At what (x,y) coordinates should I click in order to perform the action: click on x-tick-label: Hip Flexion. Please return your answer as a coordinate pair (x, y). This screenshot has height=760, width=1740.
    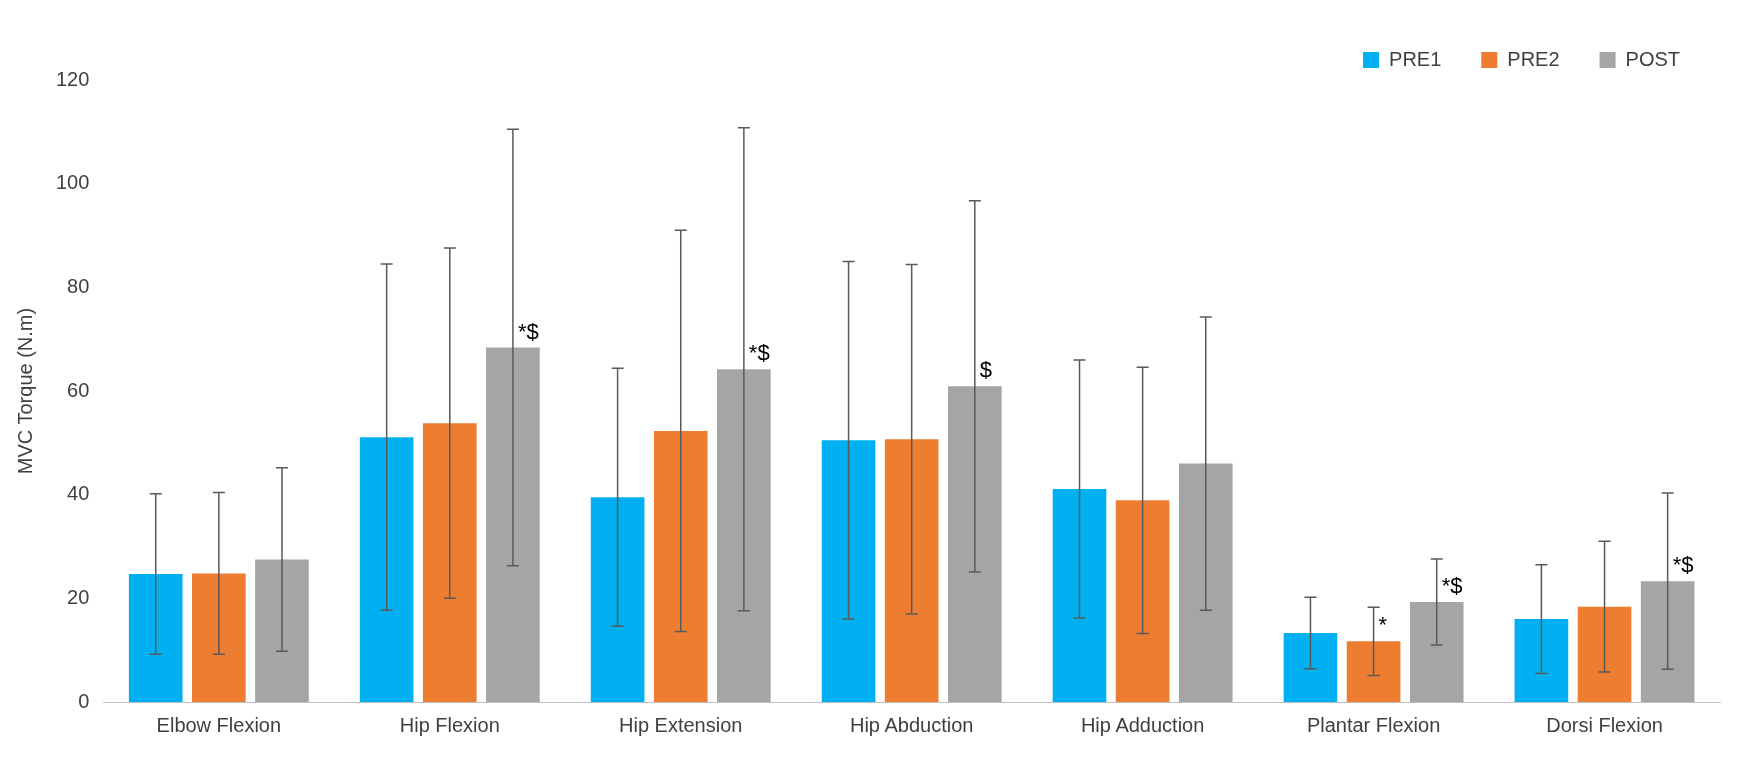
    Looking at the image, I should click on (449, 724).